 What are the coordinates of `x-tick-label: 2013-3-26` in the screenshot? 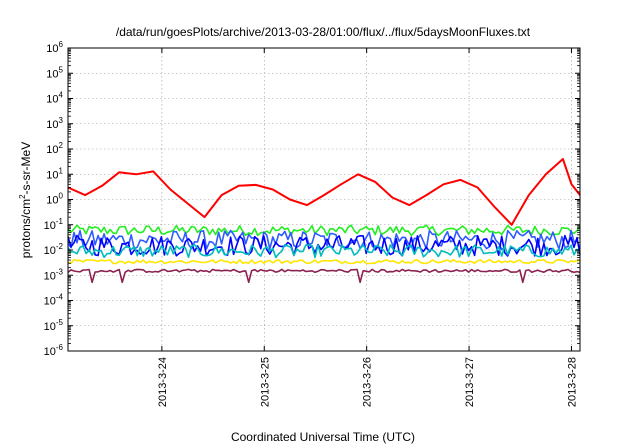 It's located at (368, 382).